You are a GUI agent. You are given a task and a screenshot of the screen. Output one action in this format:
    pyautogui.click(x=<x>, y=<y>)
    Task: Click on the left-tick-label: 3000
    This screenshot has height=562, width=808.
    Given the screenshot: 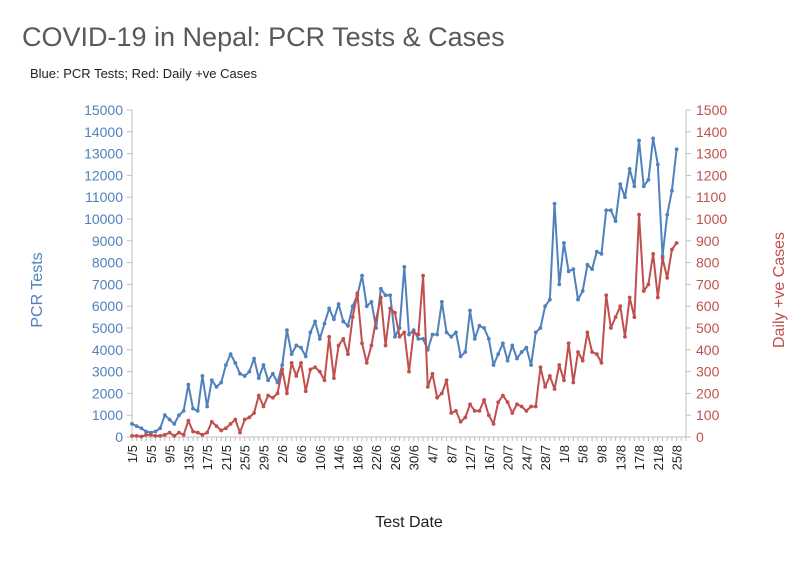 What is the action you would take?
    pyautogui.click(x=107, y=372)
    